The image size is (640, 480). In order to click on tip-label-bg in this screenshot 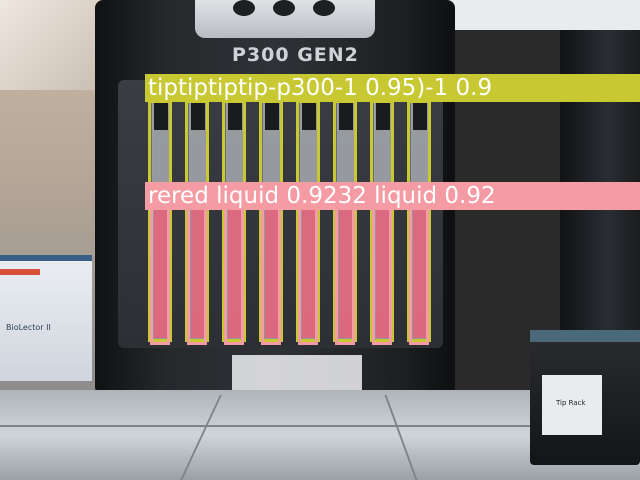, I will do `click(392, 88)`.